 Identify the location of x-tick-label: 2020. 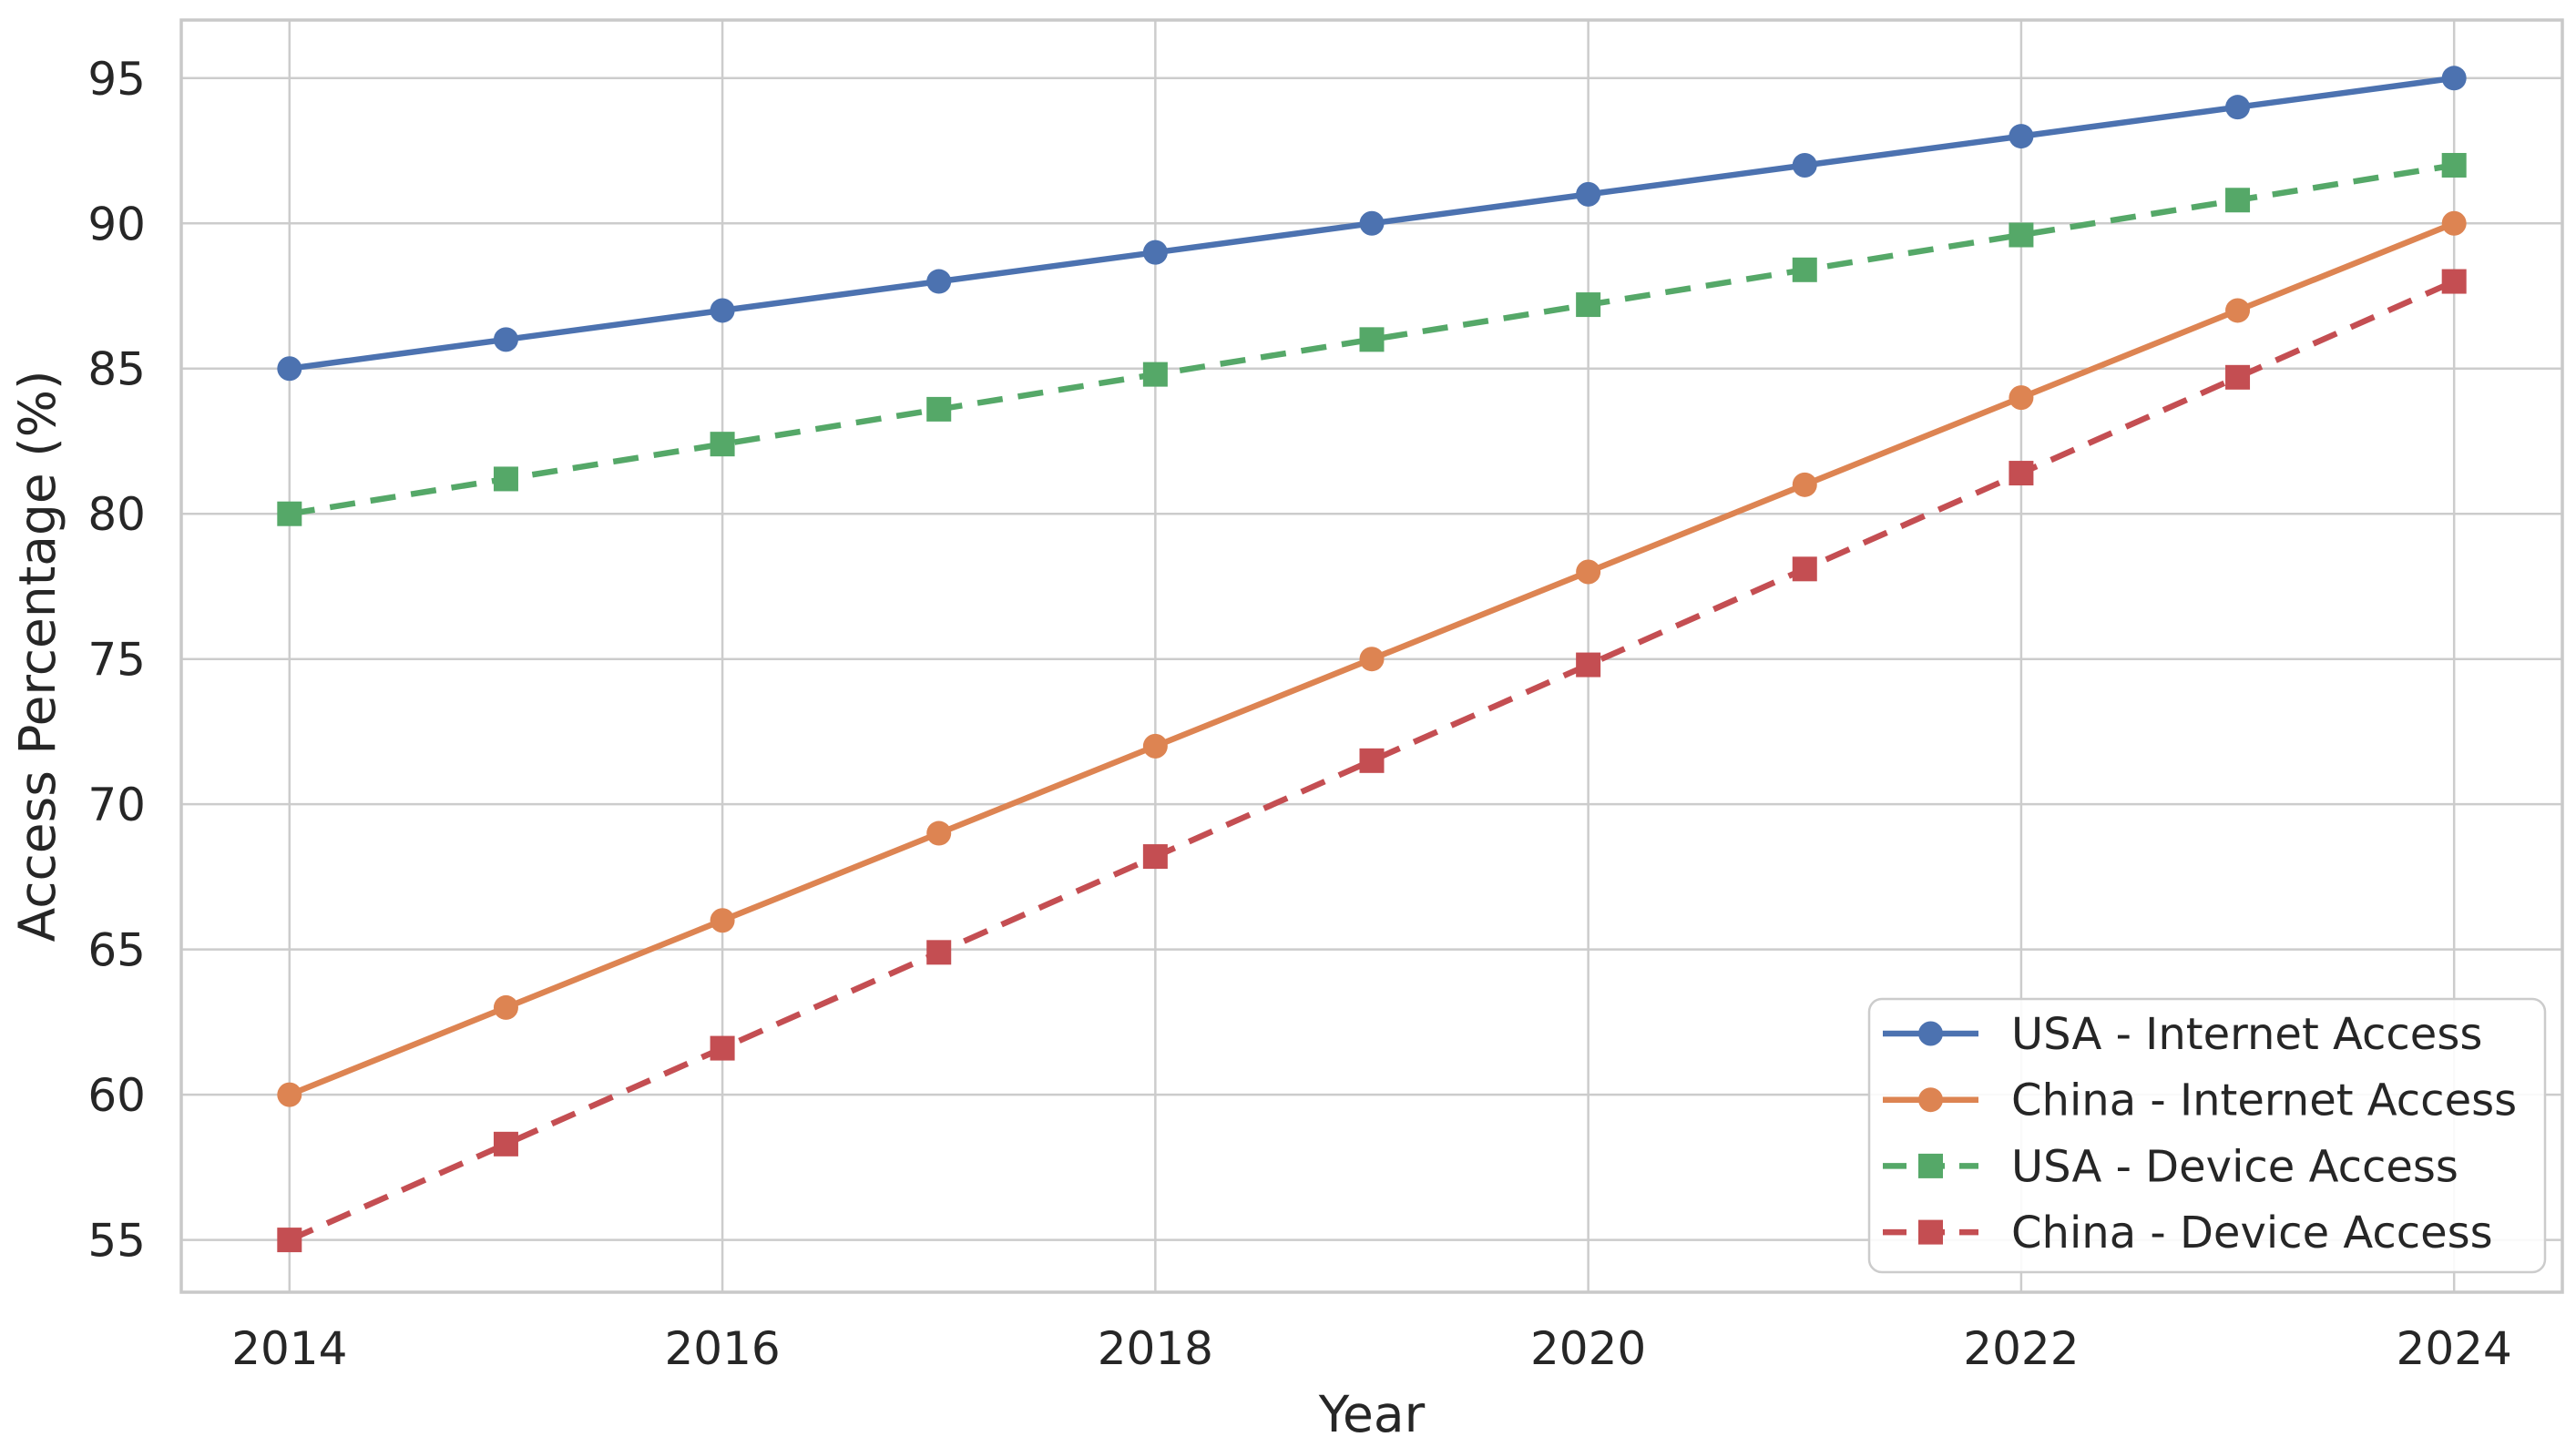
(1588, 1348).